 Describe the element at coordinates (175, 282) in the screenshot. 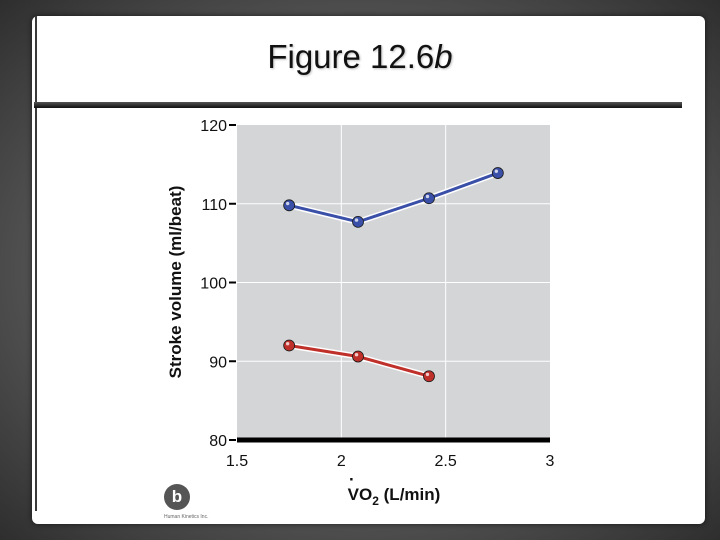

I see `y-axis-title: Stroke volume (ml/beat)` at that location.